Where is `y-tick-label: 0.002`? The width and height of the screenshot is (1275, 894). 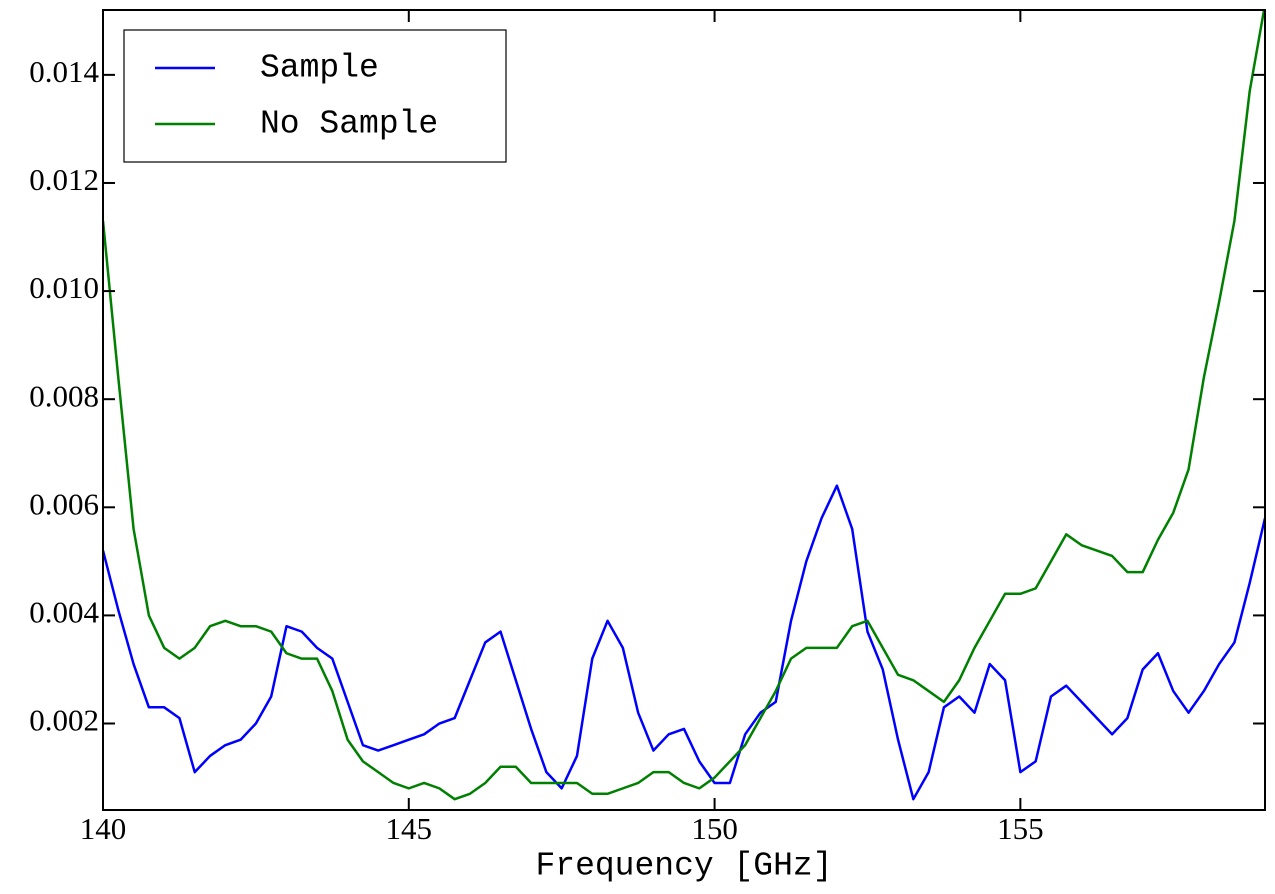
y-tick-label: 0.002 is located at coordinates (64, 720).